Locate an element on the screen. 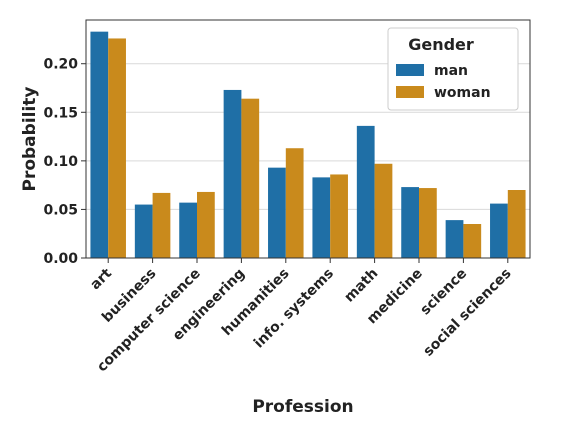 Image resolution: width=581 pixels, height=436 pixels. y-tick-label: 0.15 is located at coordinates (60, 113).